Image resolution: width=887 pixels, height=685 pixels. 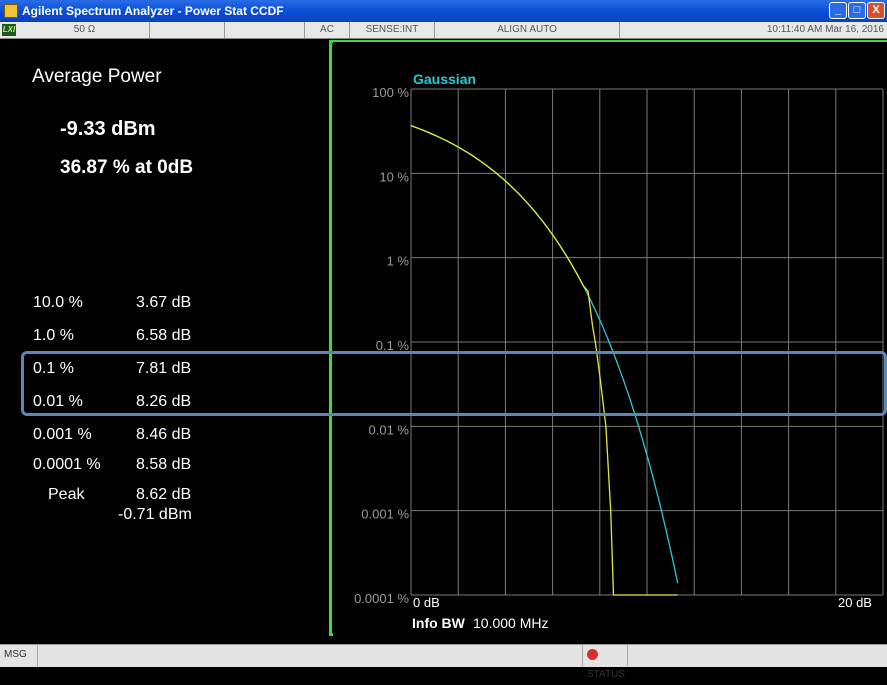 I want to click on ccdf-row-pct: 0.01 %, so click(x=58, y=401).